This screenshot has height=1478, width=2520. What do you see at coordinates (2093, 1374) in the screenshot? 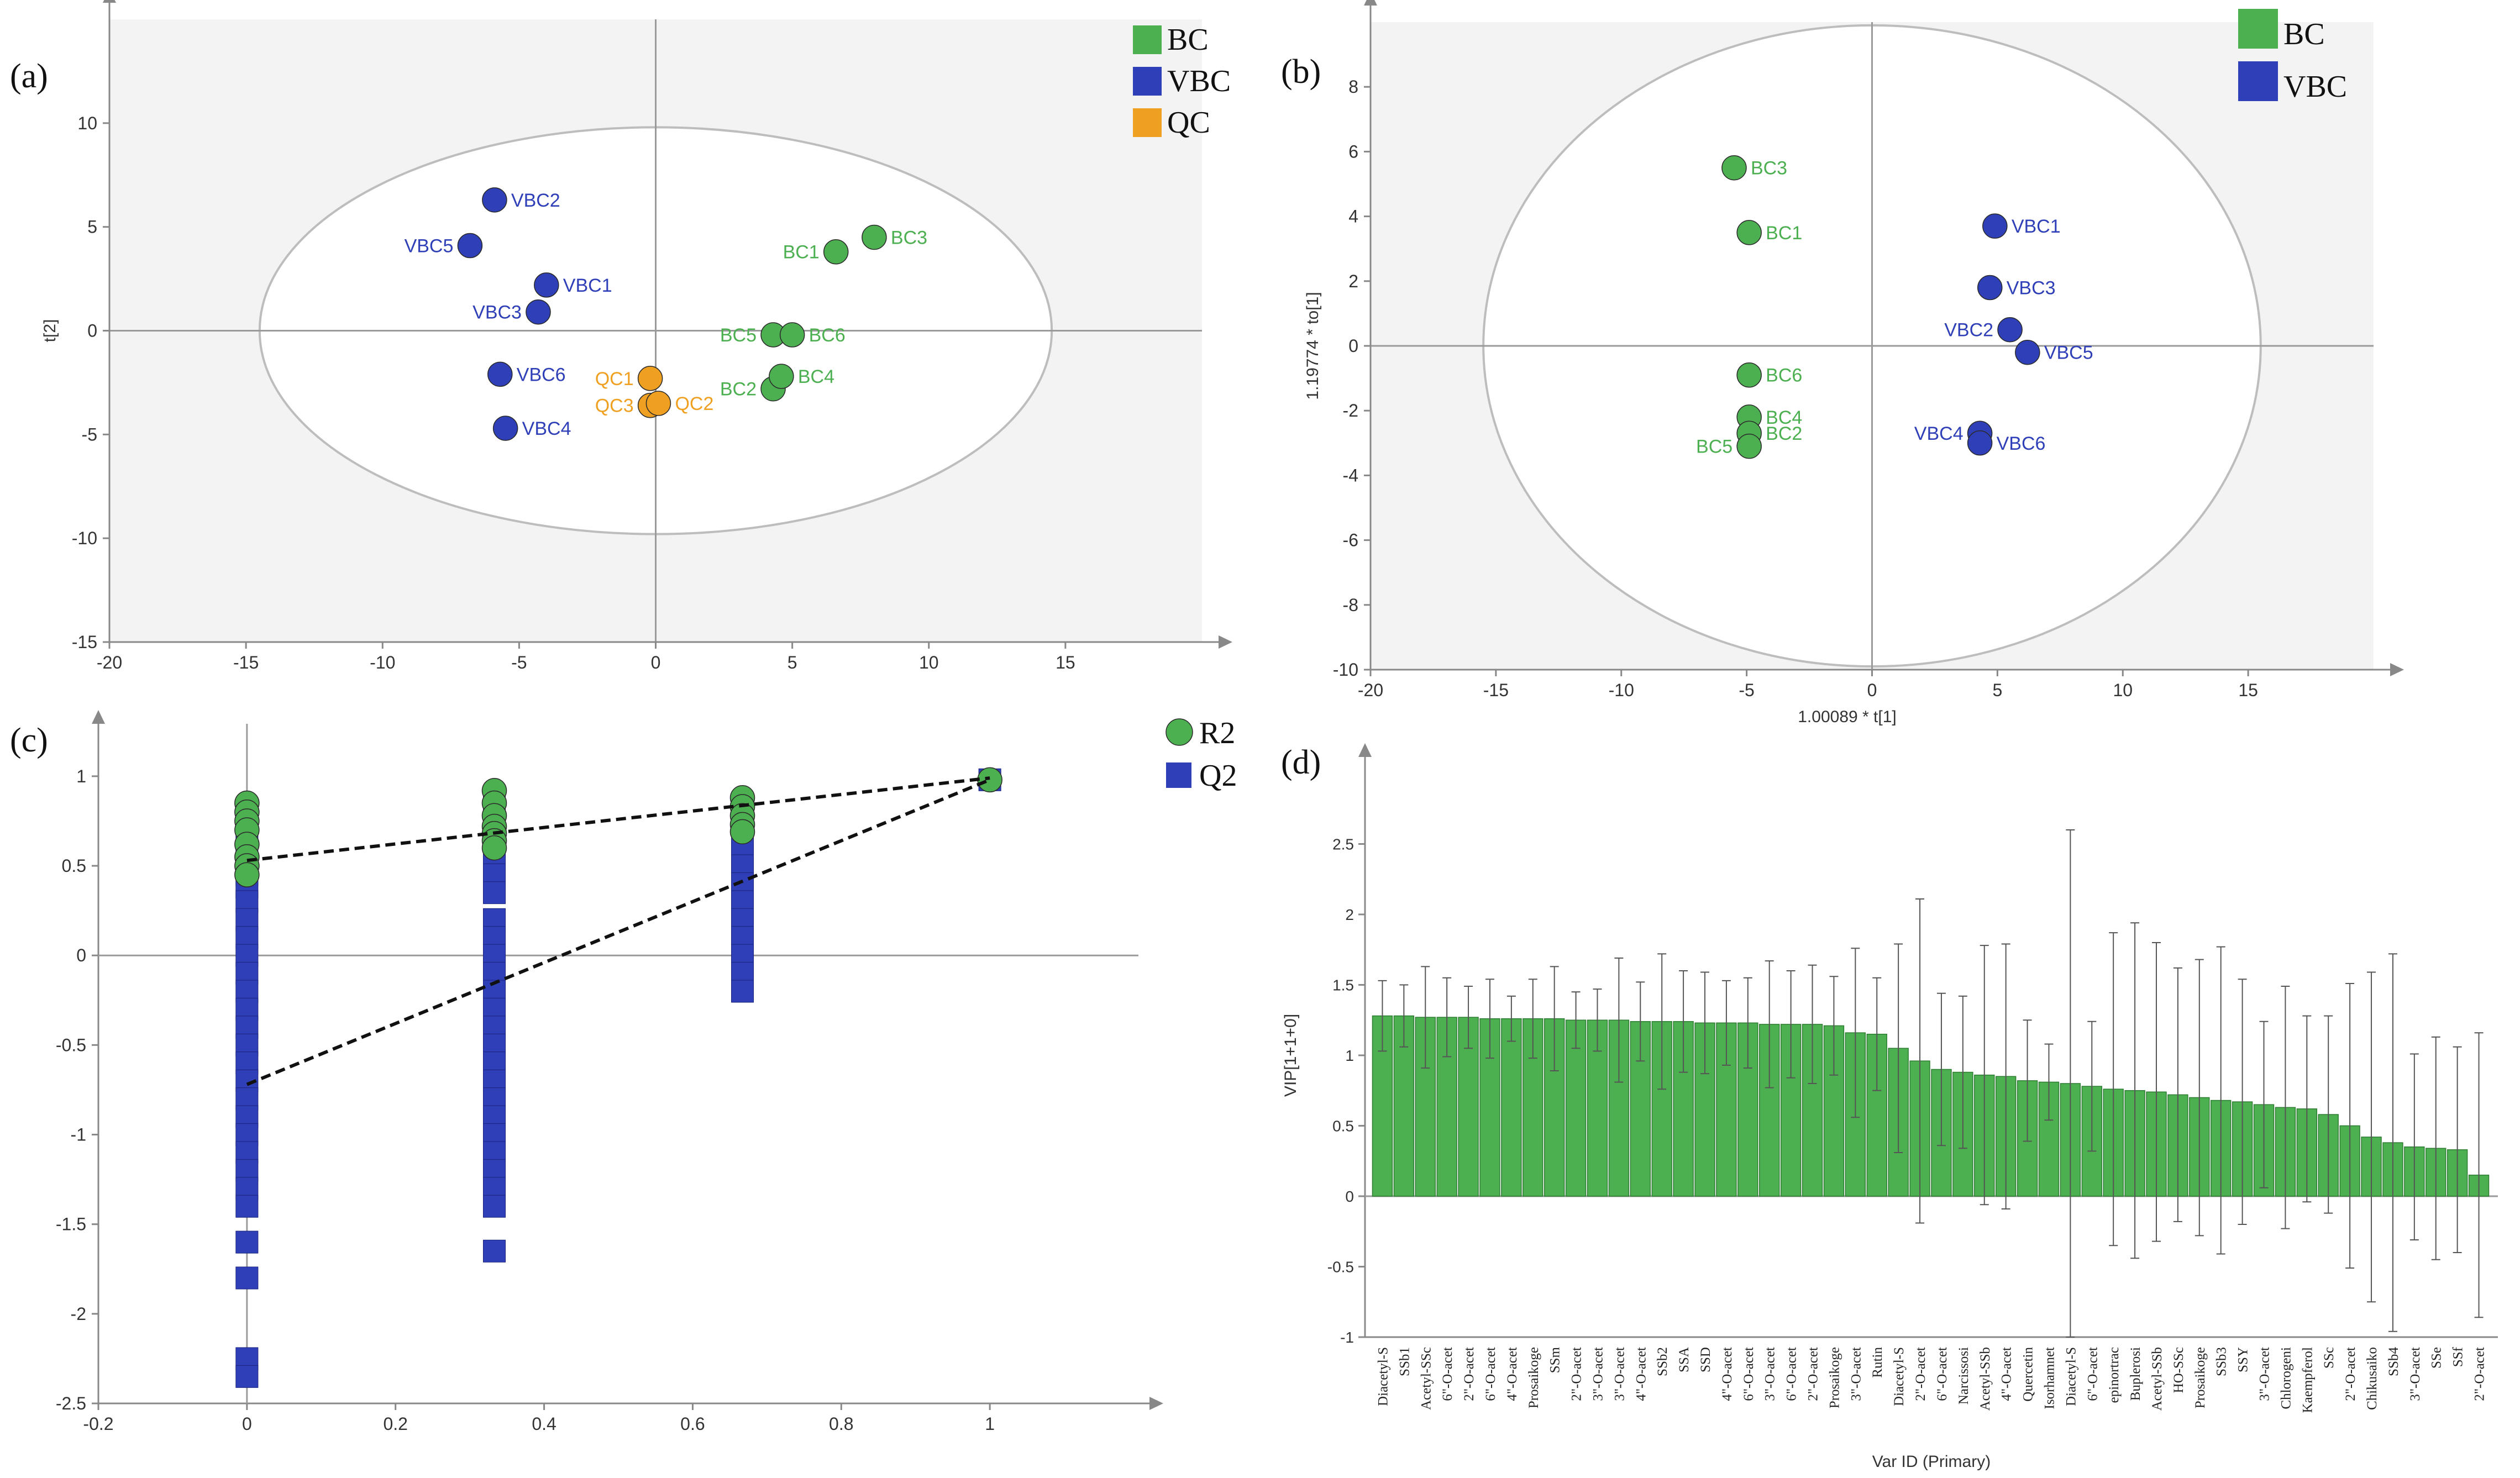
I see `category-label-33: 6"-O-acet` at bounding box center [2093, 1374].